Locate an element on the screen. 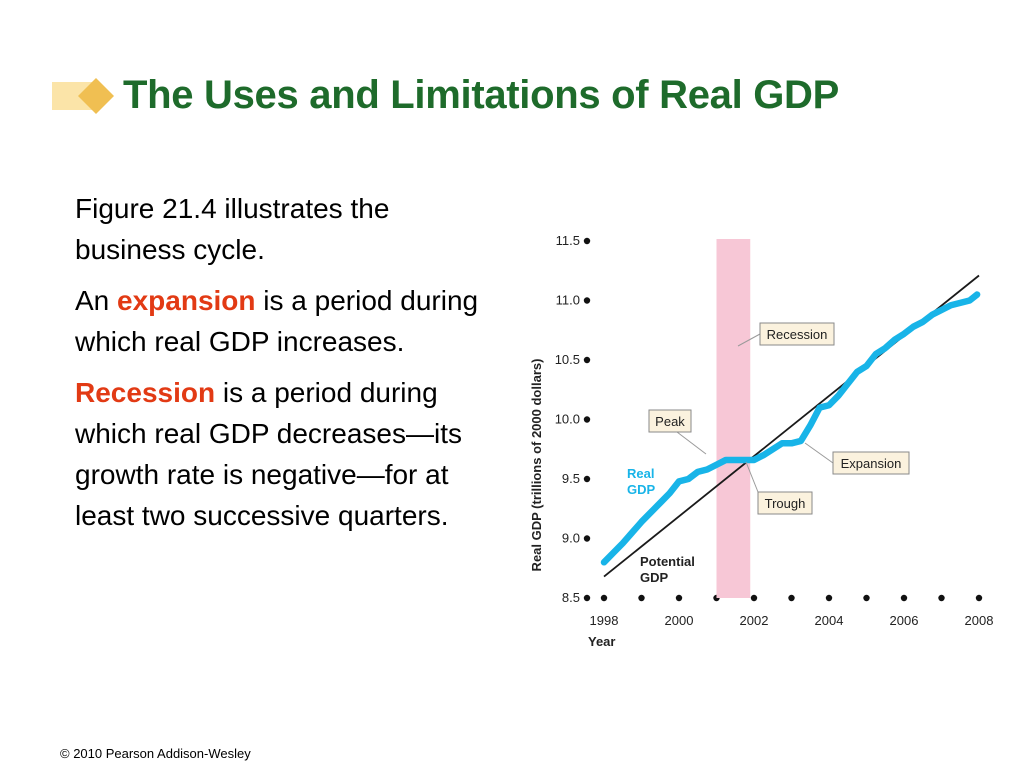 Image resolution: width=1024 pixels, height=768 pixels. trough-callout: Trough is located at coordinates (785, 503).